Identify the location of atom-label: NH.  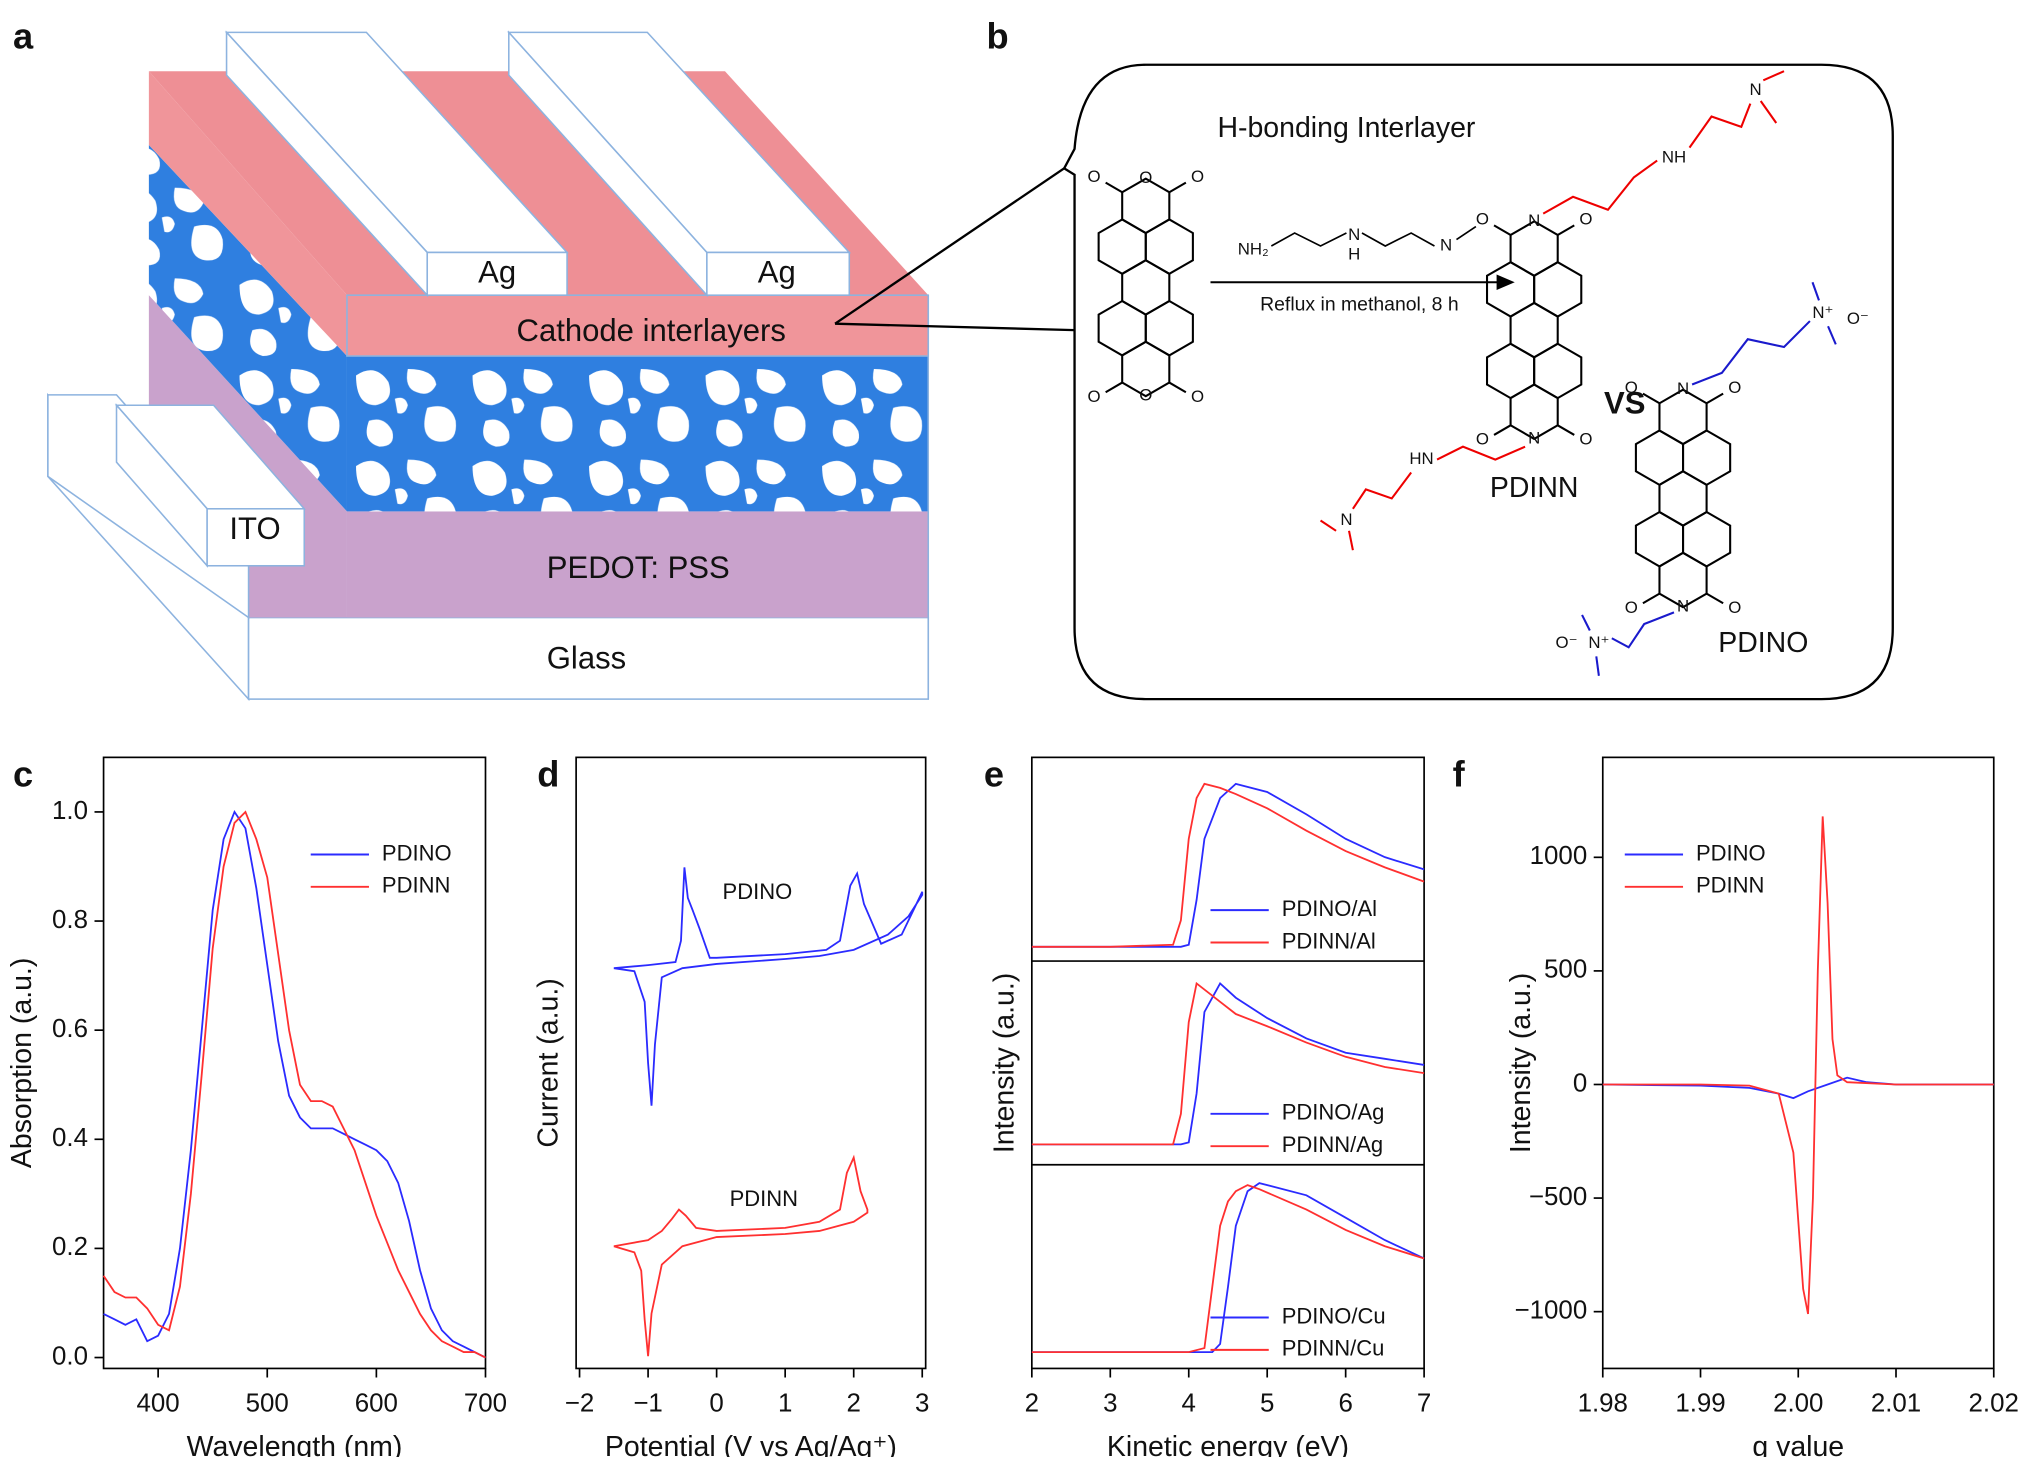
(1674, 156).